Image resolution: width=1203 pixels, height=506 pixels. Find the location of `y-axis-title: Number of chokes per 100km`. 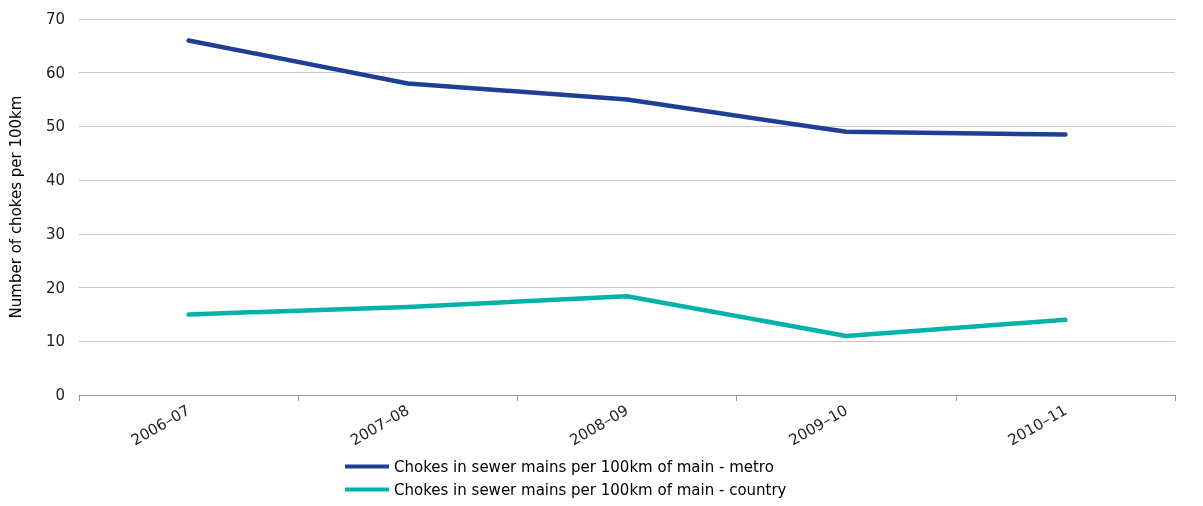

y-axis-title: Number of chokes per 100km is located at coordinates (15, 207).